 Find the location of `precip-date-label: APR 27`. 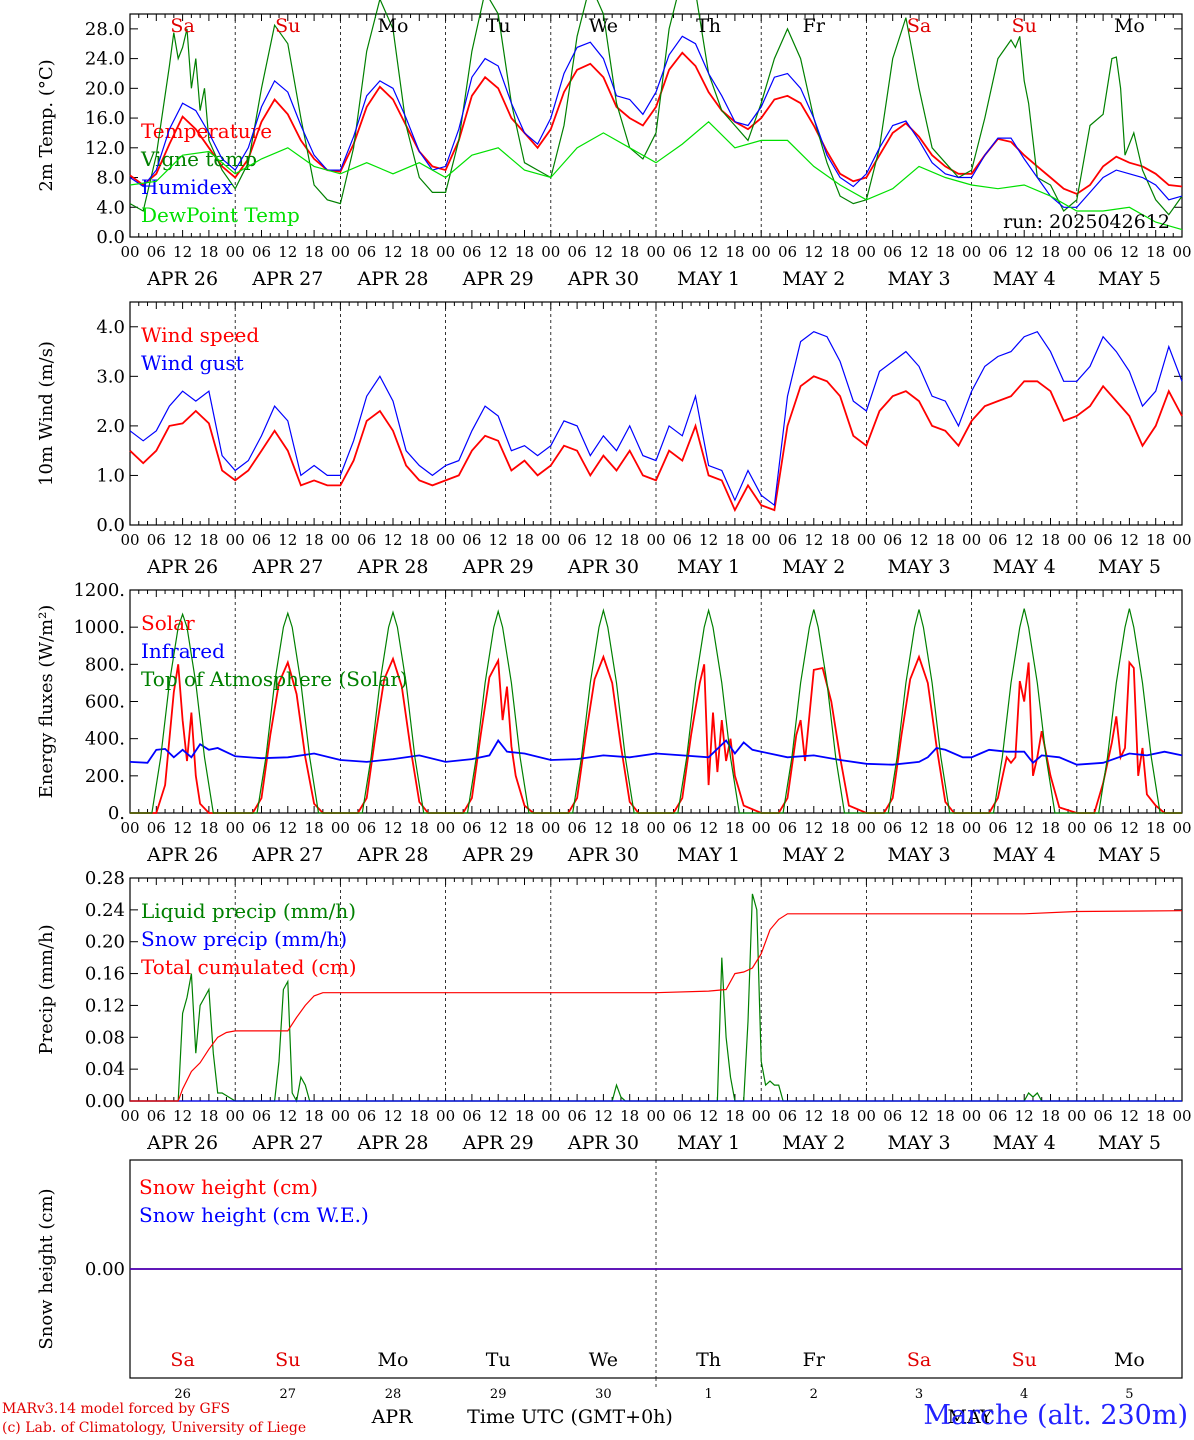

precip-date-label: APR 27 is located at coordinates (287, 1143).